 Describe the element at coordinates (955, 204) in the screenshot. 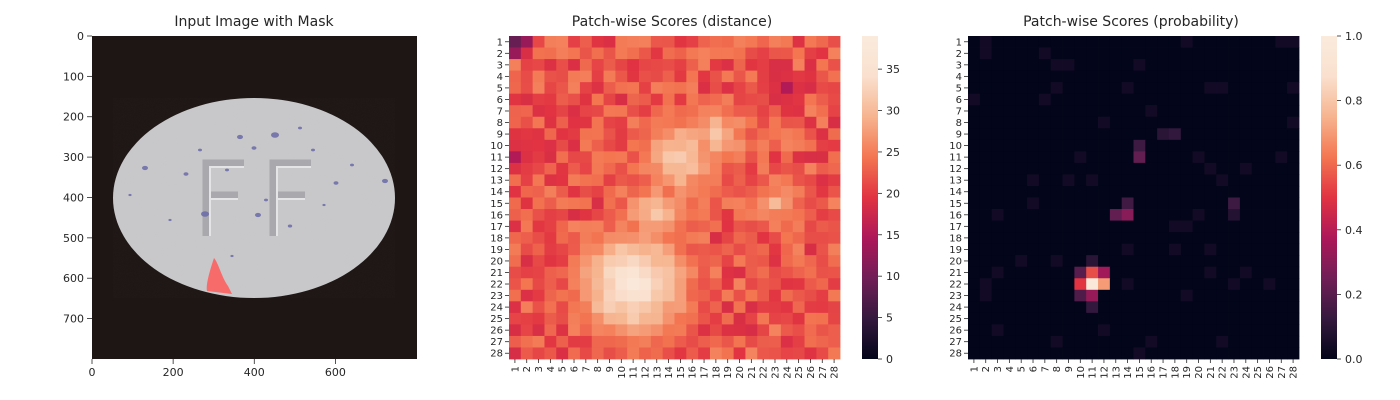

I see `row-tick-label: 15` at that location.